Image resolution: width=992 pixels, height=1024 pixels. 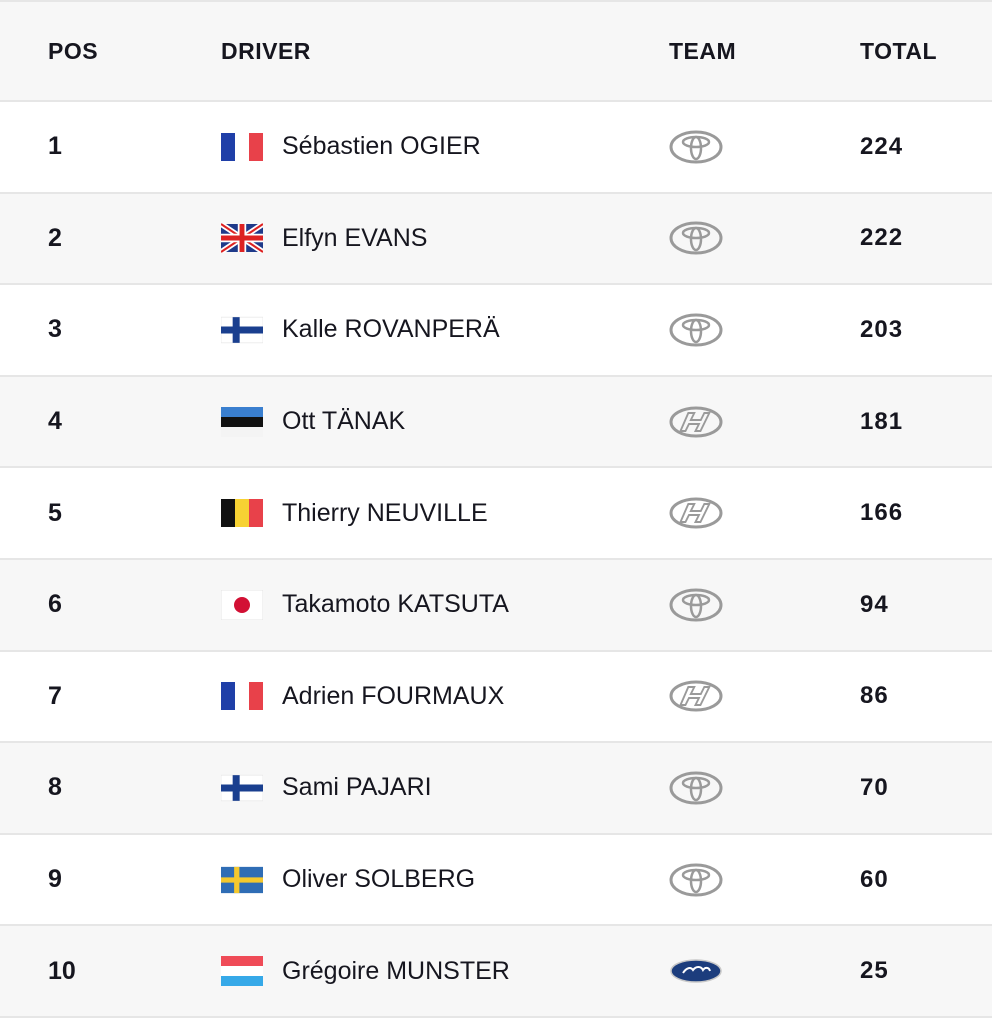 I want to click on ford-logo-icon, so click(x=696, y=971).